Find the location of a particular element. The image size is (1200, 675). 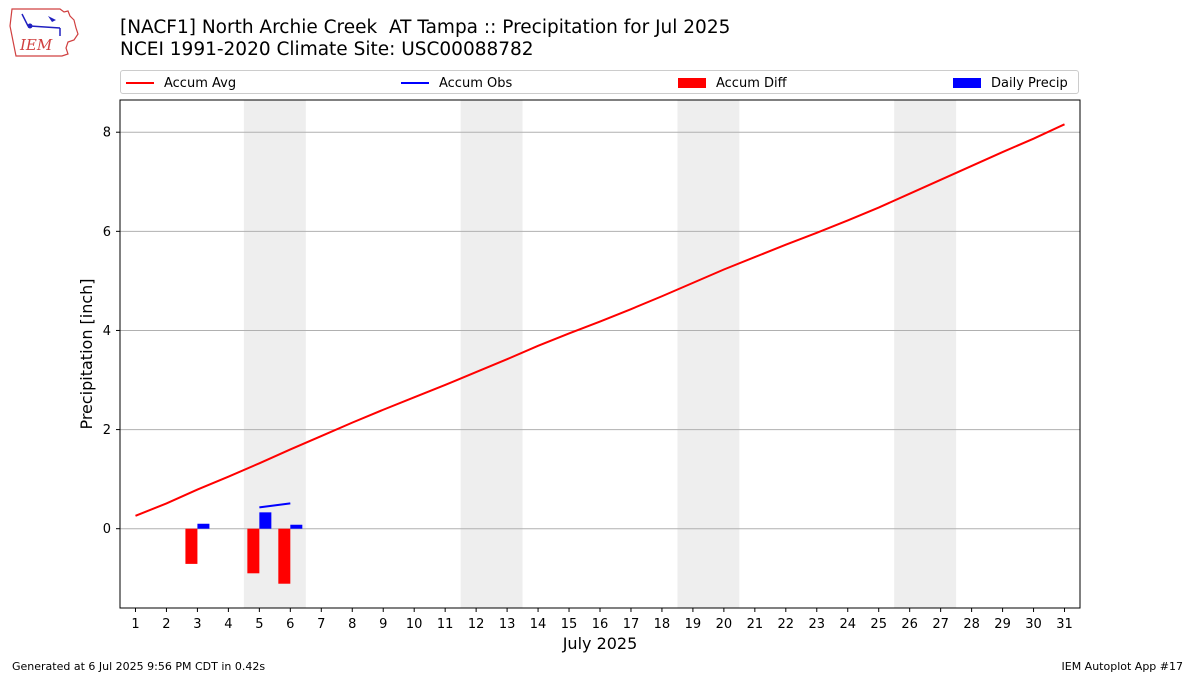

x-tick-label: 7 is located at coordinates (321, 624).